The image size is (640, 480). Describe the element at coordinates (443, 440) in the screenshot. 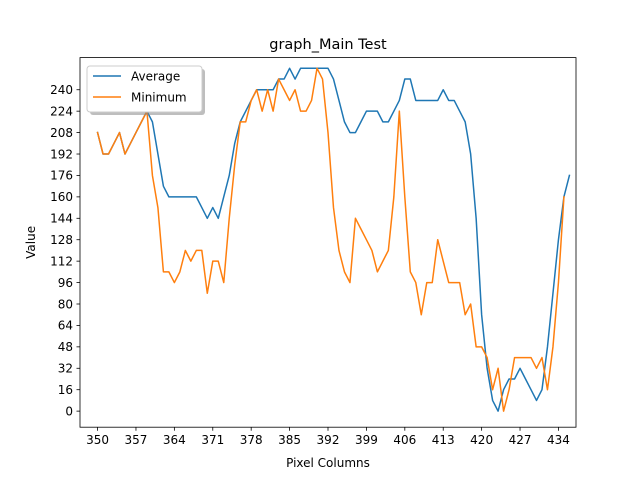

I see `x-tick-label: 413` at that location.